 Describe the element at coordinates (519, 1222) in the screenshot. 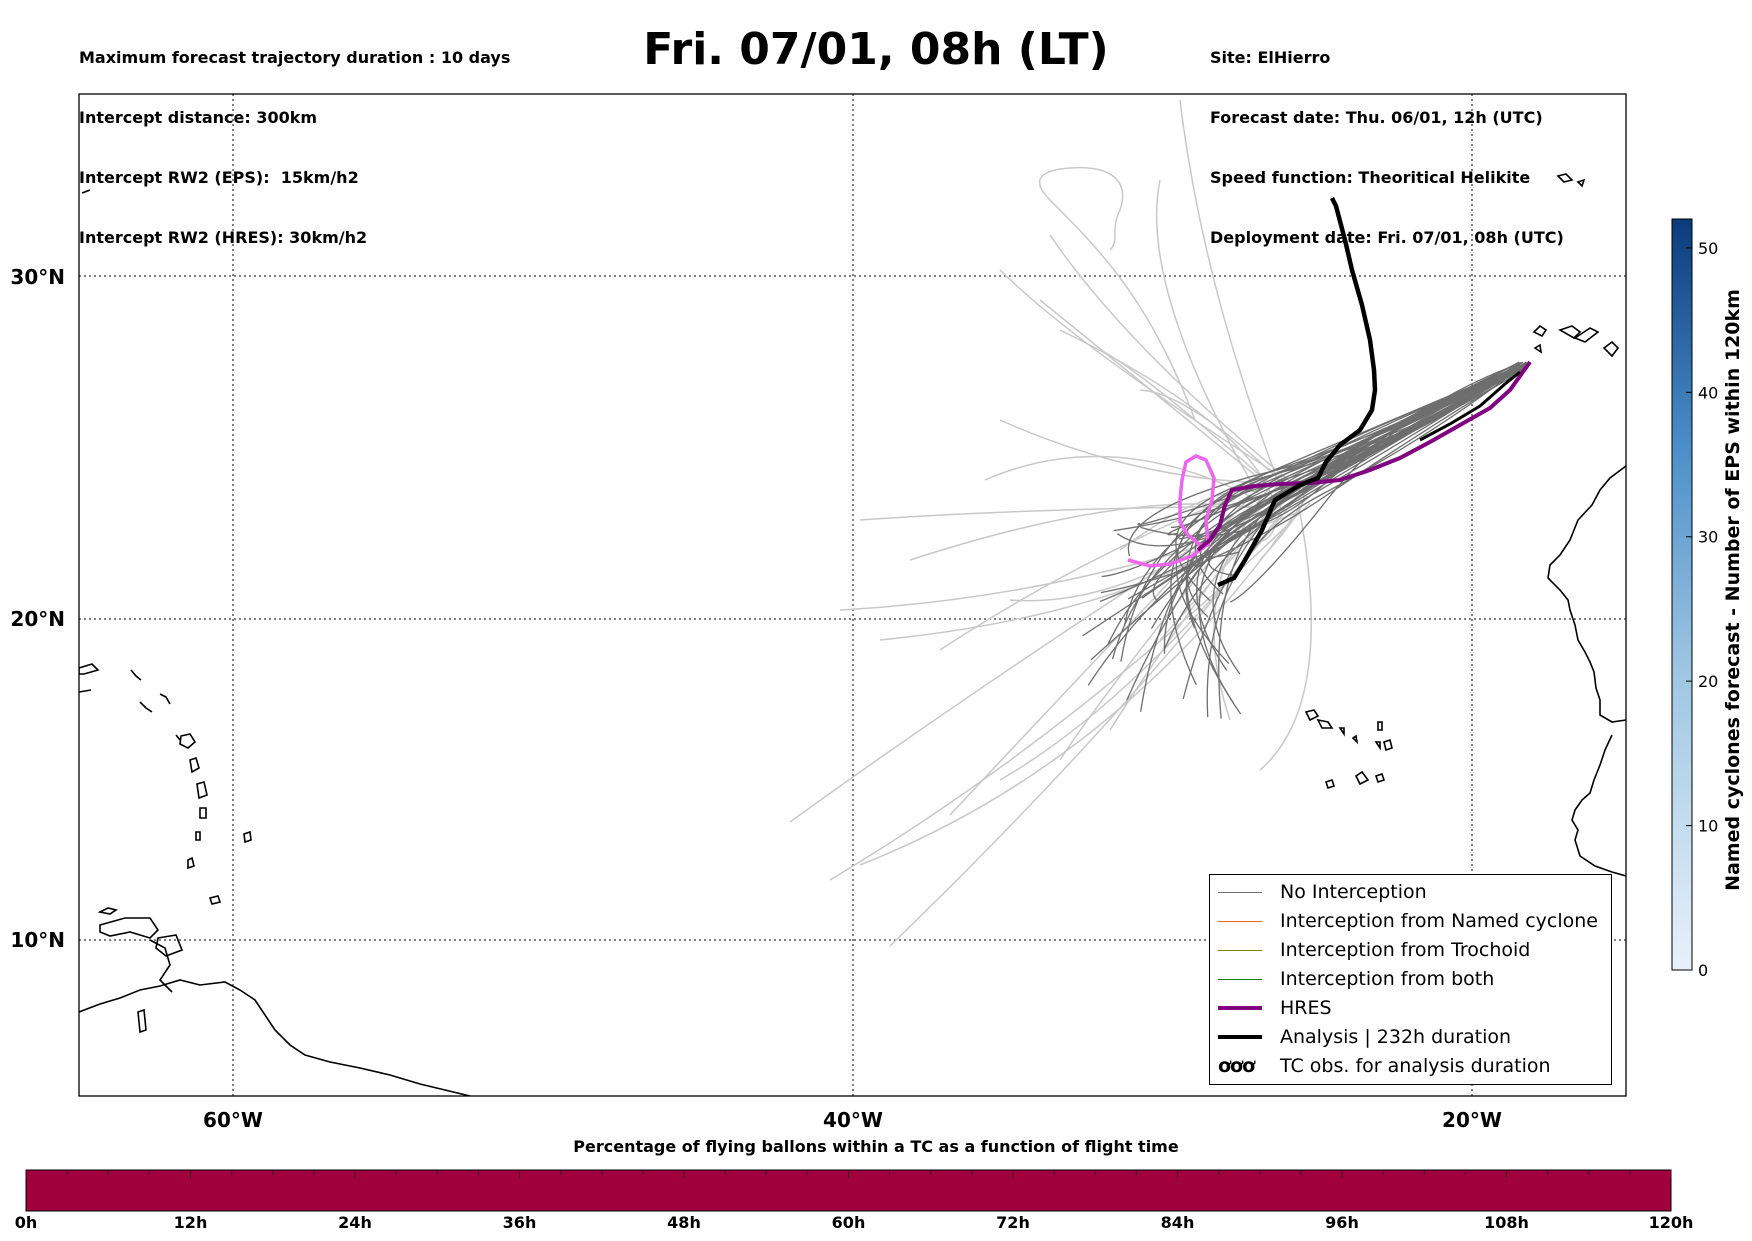

I see `percentage-bar-tick-label: 36h` at that location.